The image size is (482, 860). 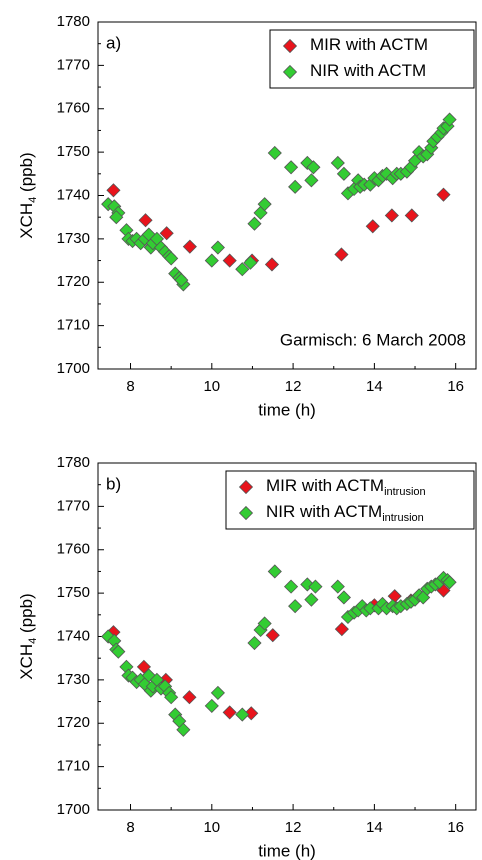 I want to click on x-tick-label: 10, so click(x=211, y=386).